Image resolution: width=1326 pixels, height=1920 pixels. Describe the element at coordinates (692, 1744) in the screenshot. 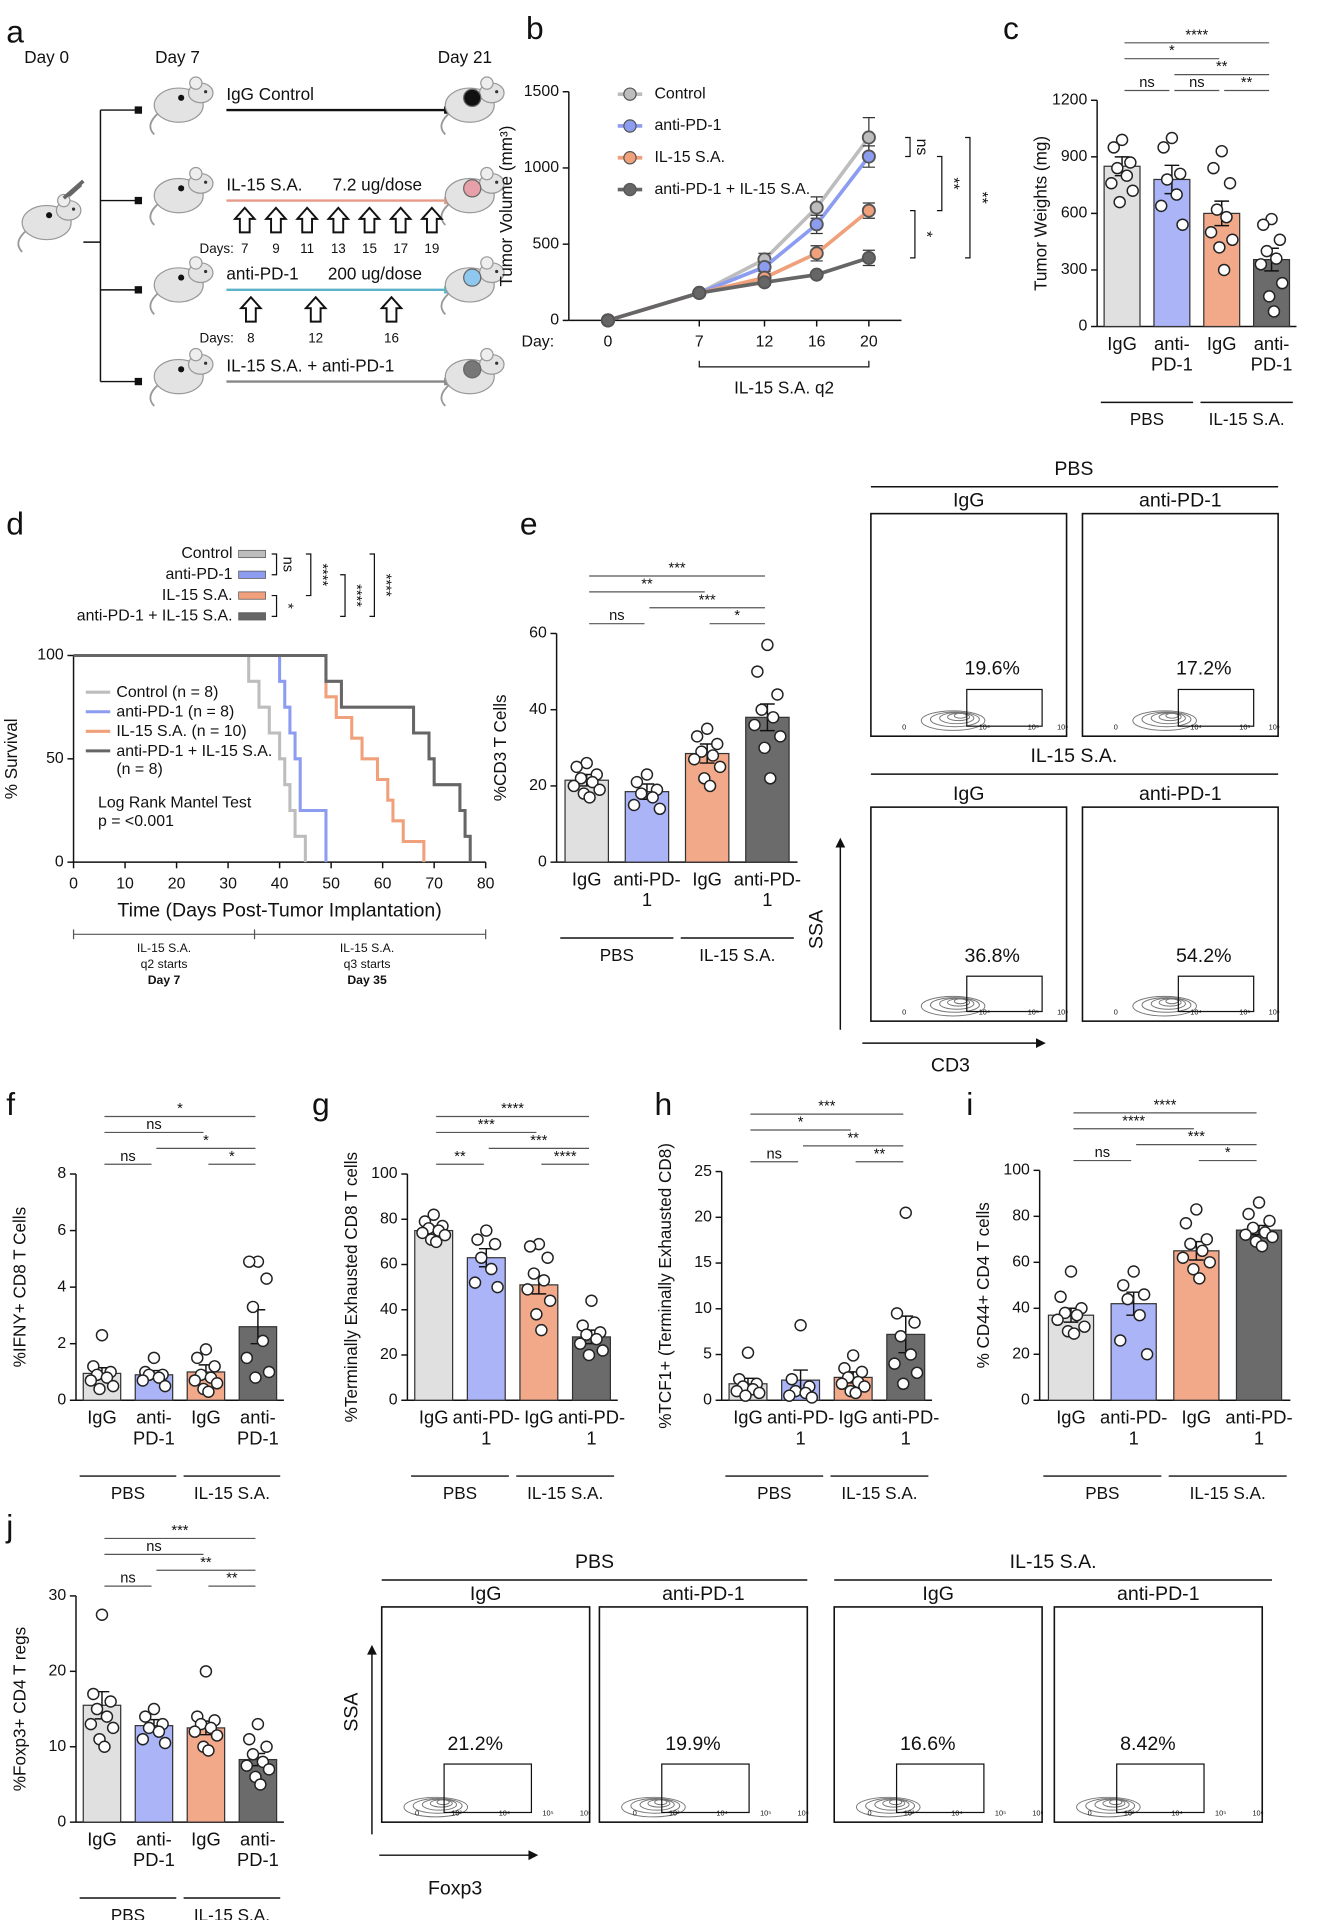

I see `gate-percentage: 19.9%` at that location.